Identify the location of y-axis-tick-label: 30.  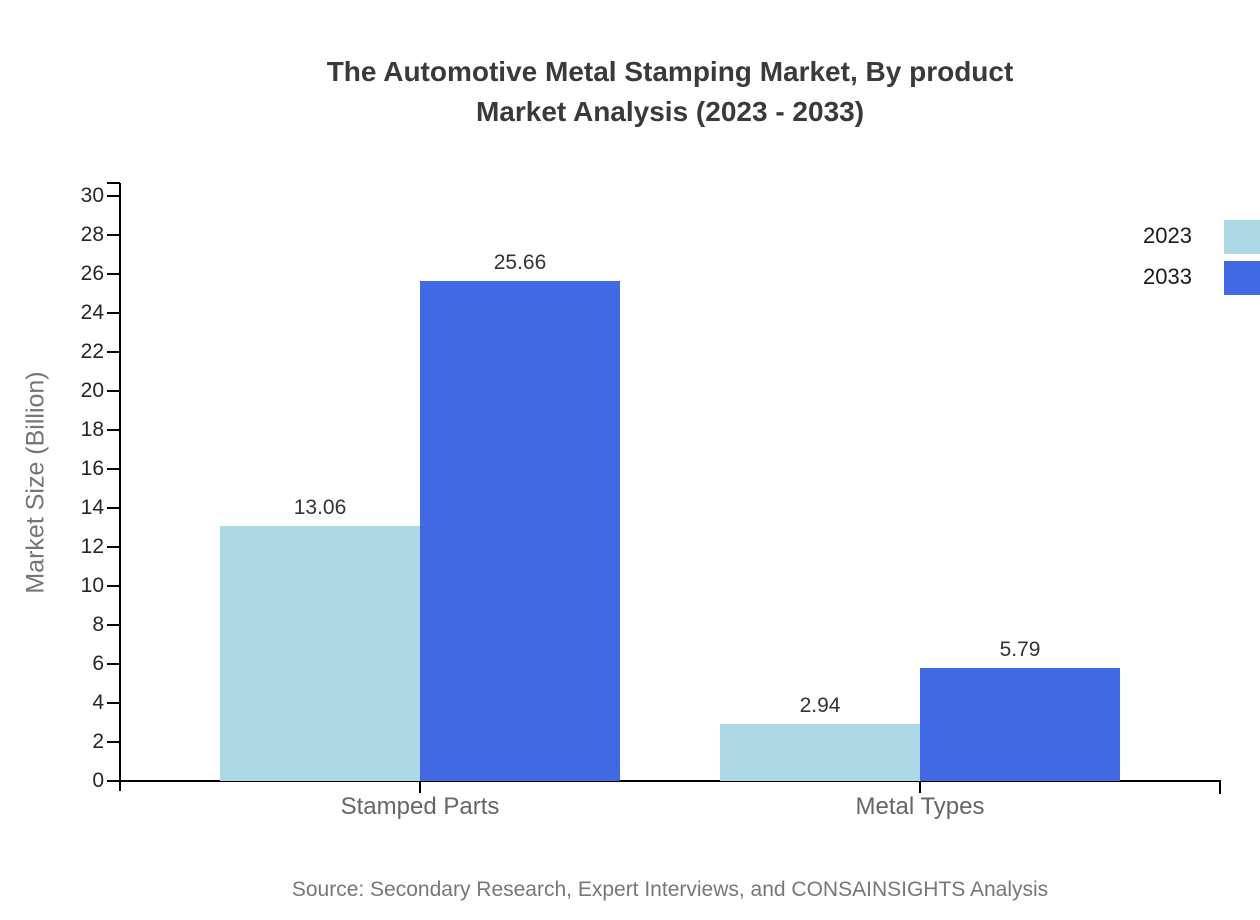
(92, 195).